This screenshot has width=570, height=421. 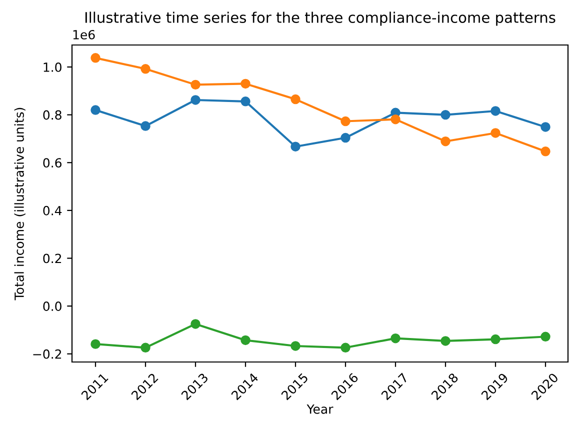 I want to click on y-tick-label: 0.6, so click(x=52, y=163).